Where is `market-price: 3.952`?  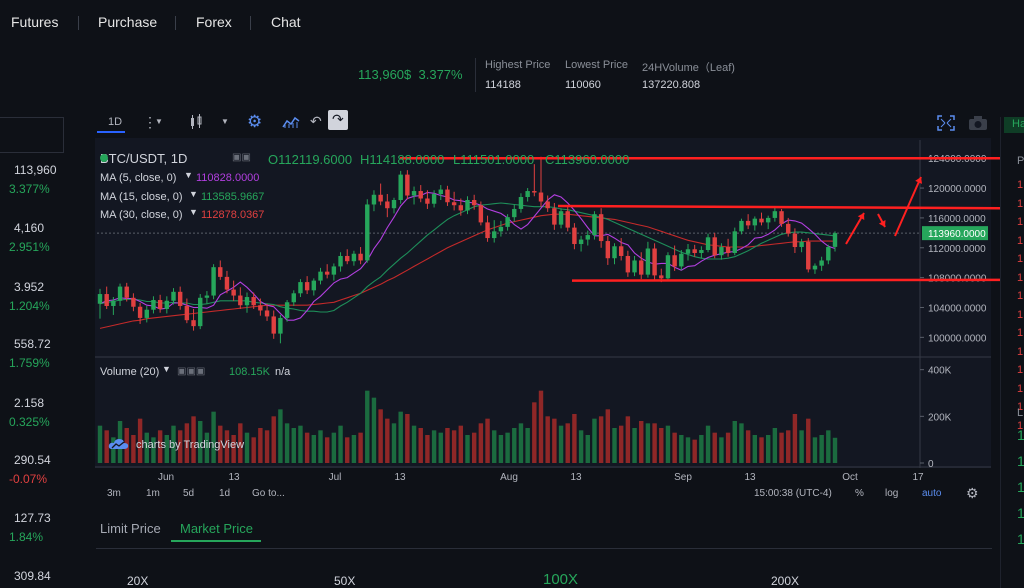
market-price: 3.952 is located at coordinates (29, 287).